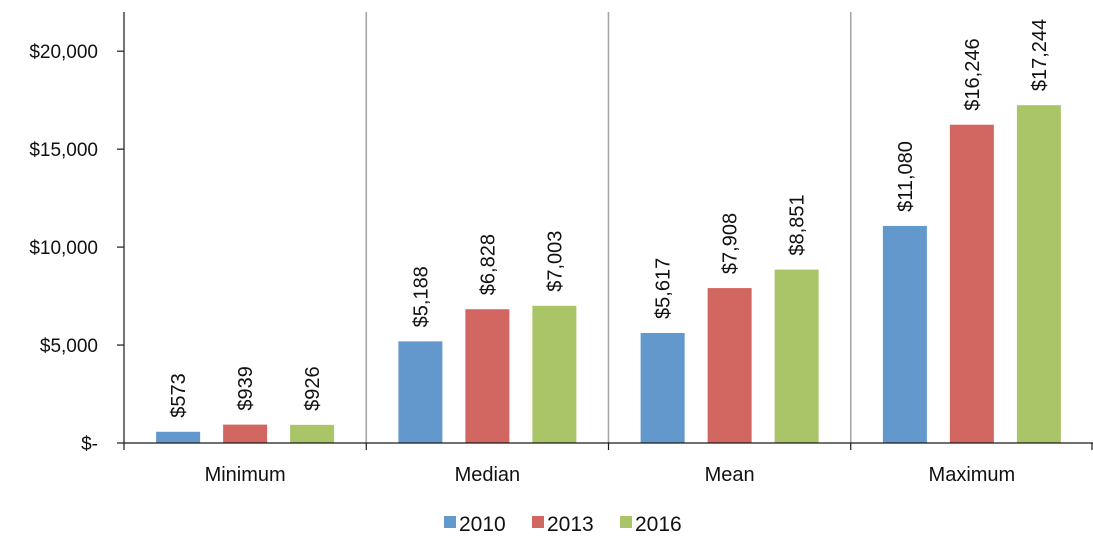 Image resolution: width=1093 pixels, height=543 pixels. I want to click on bar-2010-minimum, so click(178, 437).